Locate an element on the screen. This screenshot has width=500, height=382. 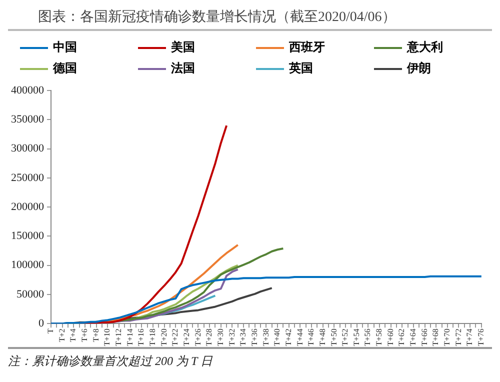
legend-label: 英国 is located at coordinates (301, 68).